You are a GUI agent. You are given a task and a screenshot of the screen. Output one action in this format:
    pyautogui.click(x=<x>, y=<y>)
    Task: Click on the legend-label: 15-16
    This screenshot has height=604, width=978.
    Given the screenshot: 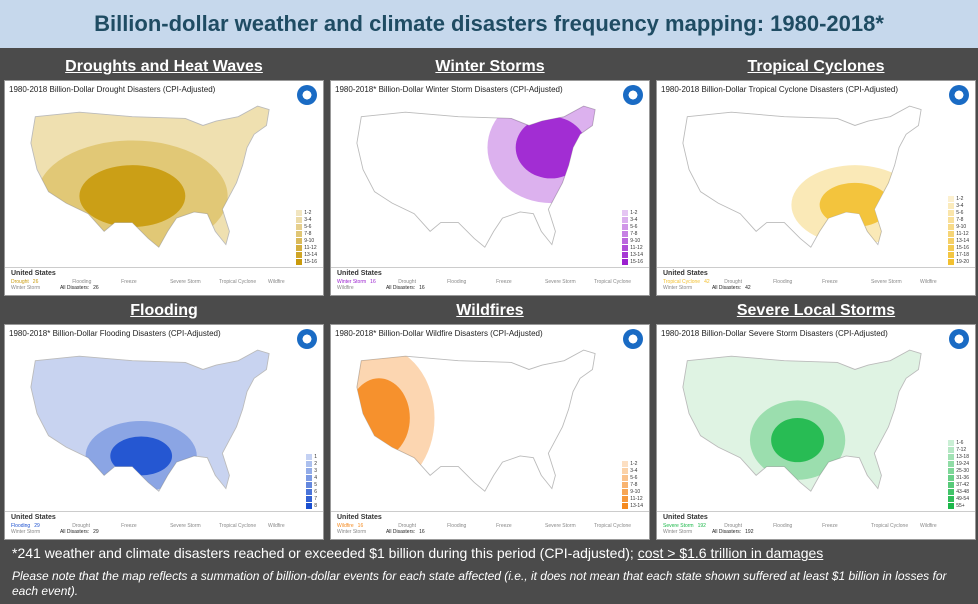 What is the action you would take?
    pyautogui.click(x=310, y=261)
    